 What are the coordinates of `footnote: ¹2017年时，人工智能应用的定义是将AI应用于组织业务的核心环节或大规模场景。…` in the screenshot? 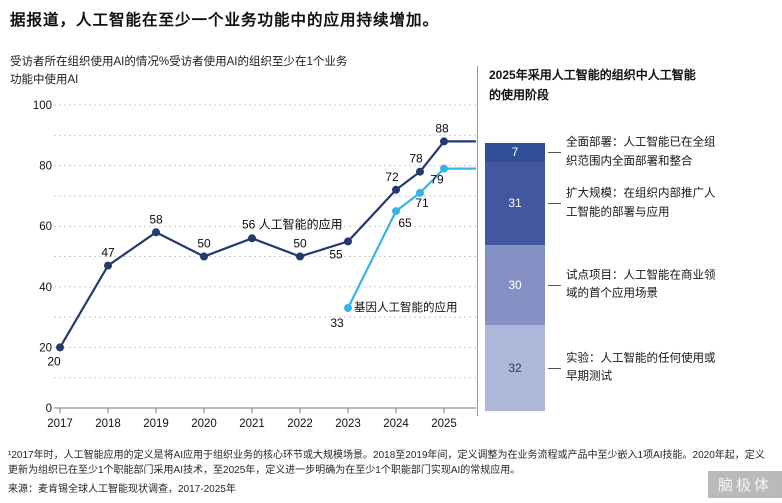 It's located at (386, 463).